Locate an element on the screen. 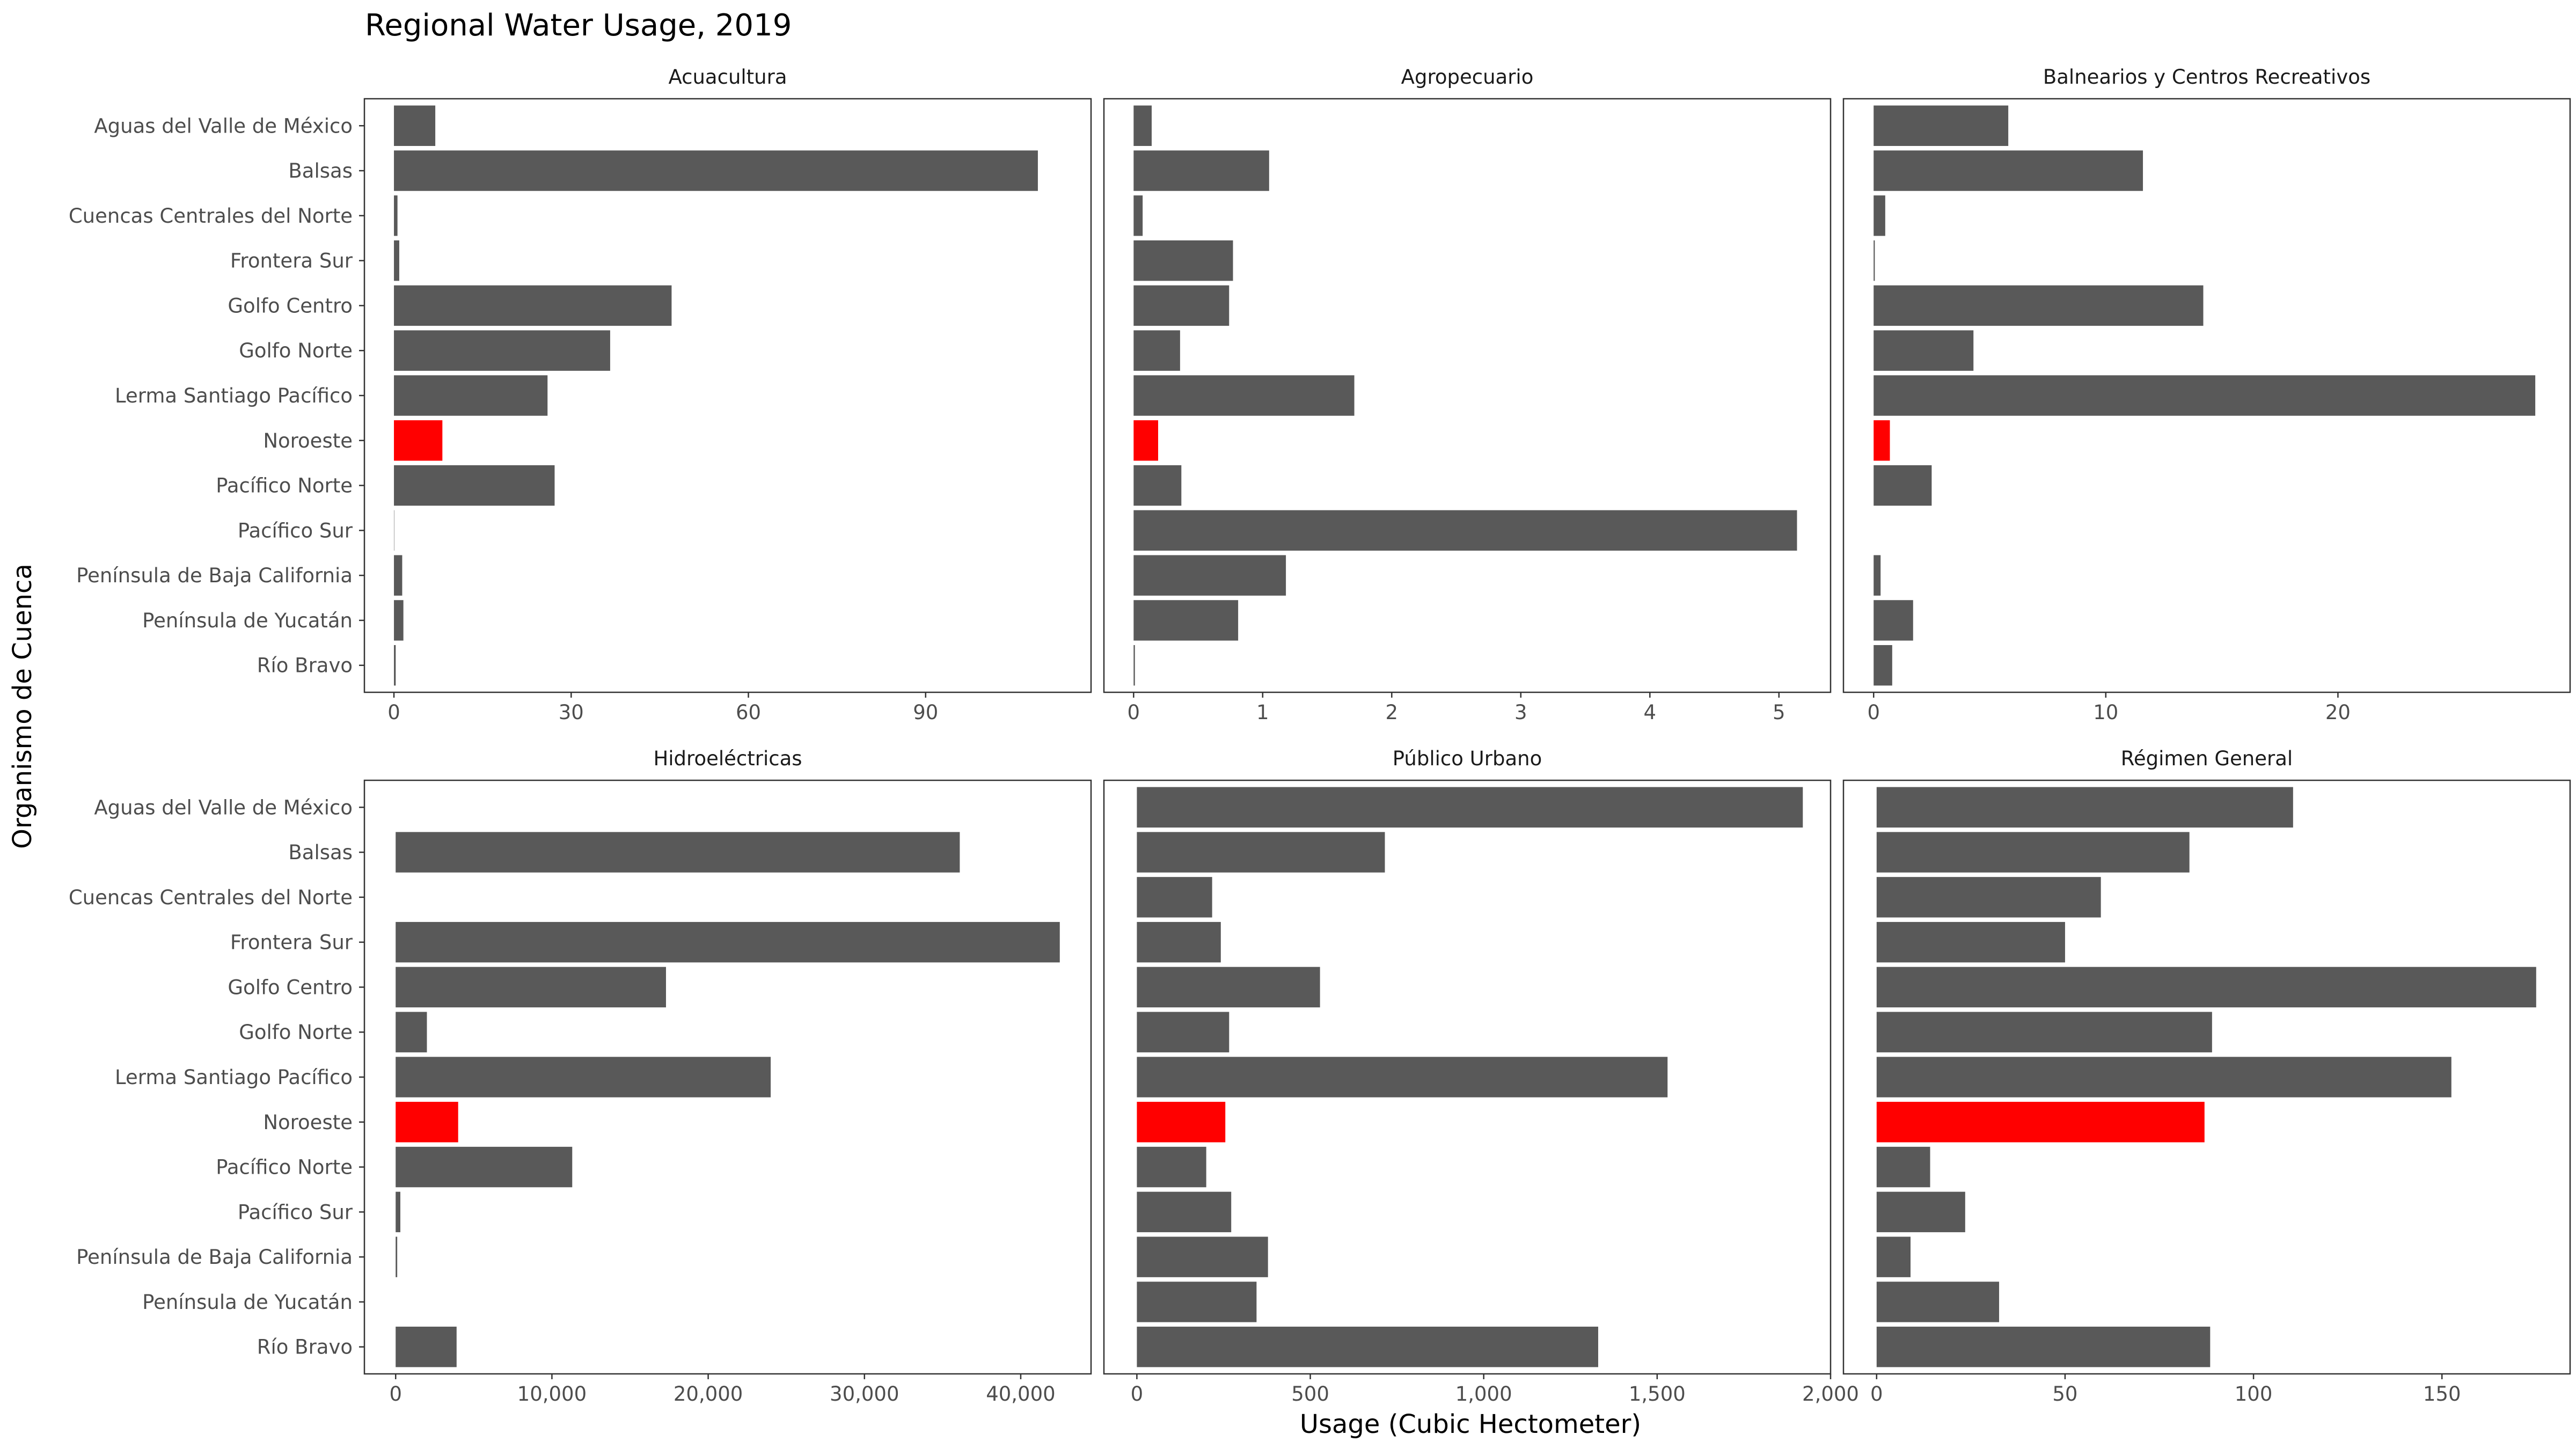 This screenshot has width=2576, height=1449. y-category-label: Lerma Santiago Pacífico is located at coordinates (234, 1077).